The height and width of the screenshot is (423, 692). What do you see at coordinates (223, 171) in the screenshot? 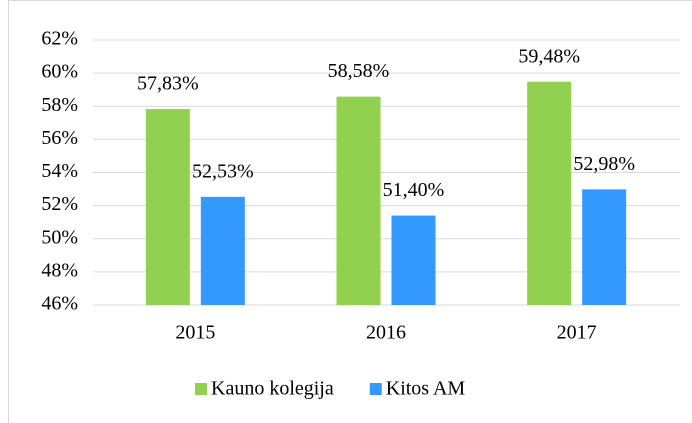
I see `data-label: 52,53%` at bounding box center [223, 171].